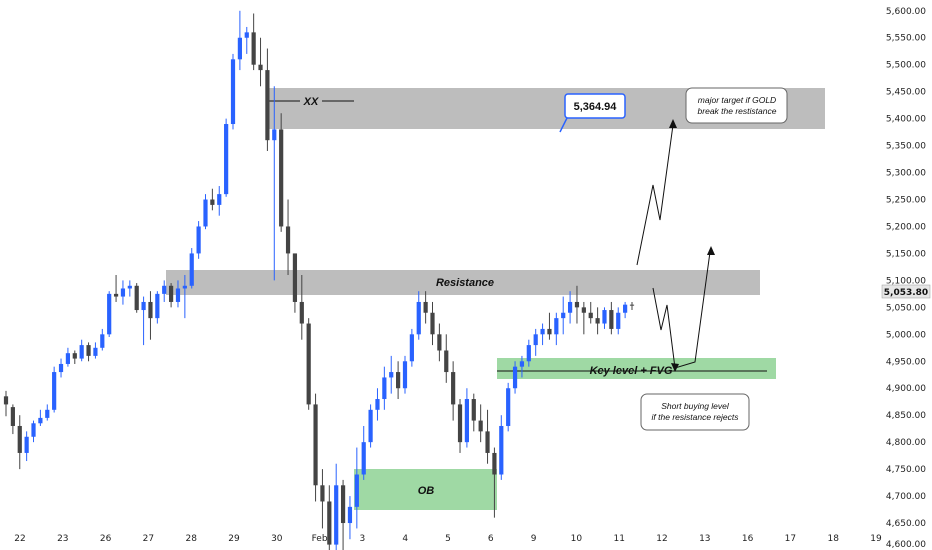 The image size is (932, 550). I want to click on price-callout: 5,364.94, so click(592, 113).